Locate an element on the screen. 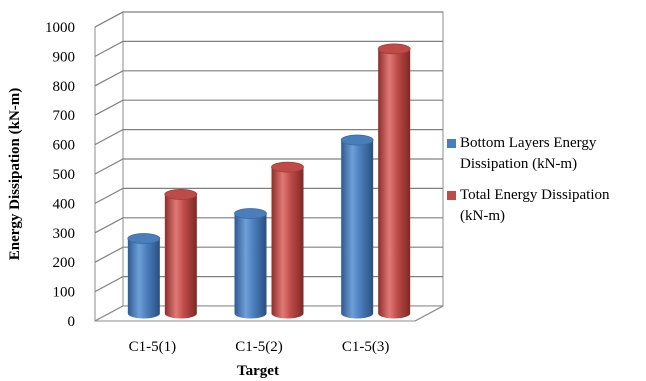 The width and height of the screenshot is (646, 381). floor-right-edge is located at coordinates (429, 313).